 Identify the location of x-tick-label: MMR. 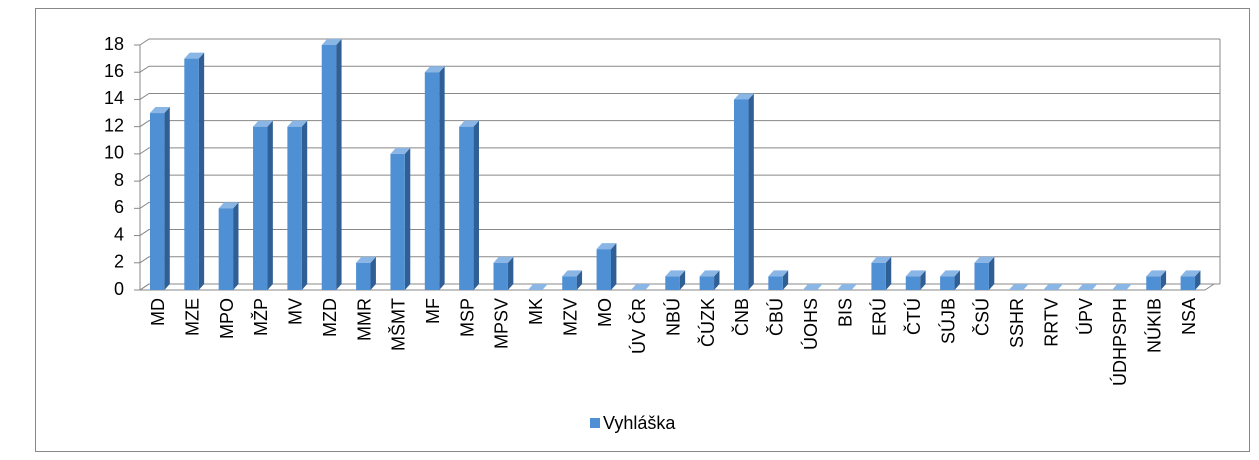
(364, 319).